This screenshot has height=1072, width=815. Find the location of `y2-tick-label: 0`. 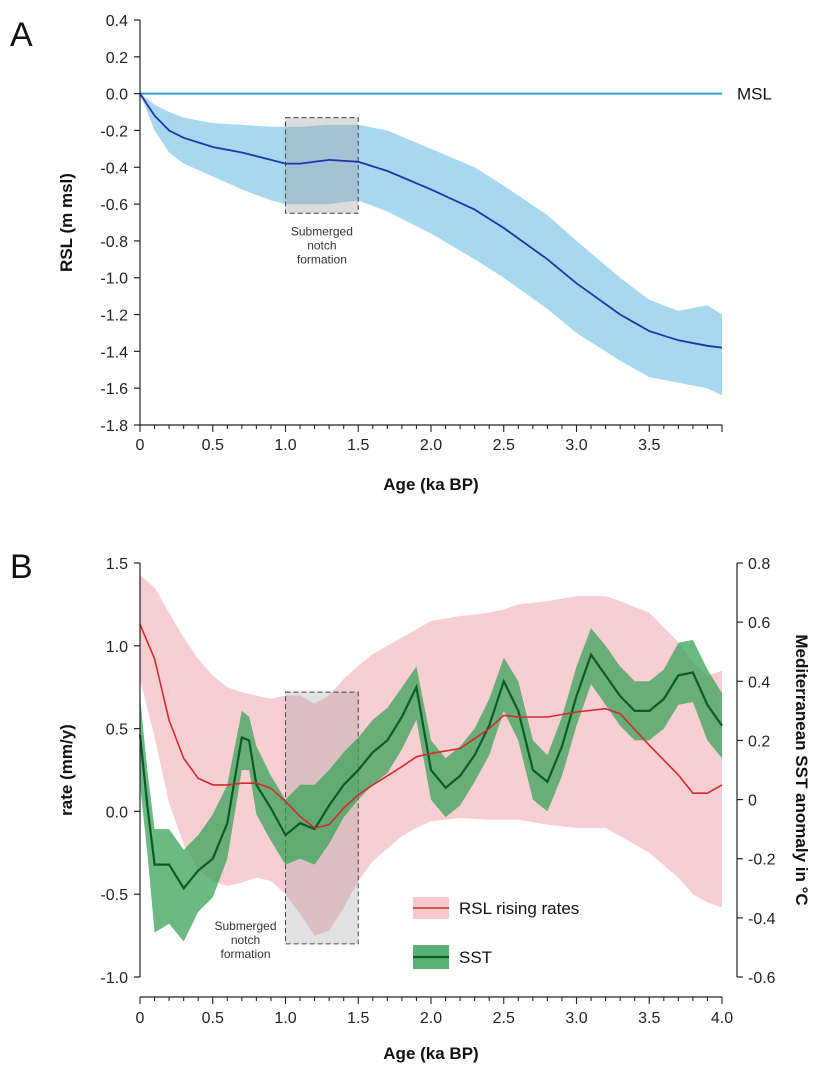

y2-tick-label: 0 is located at coordinates (752, 801).